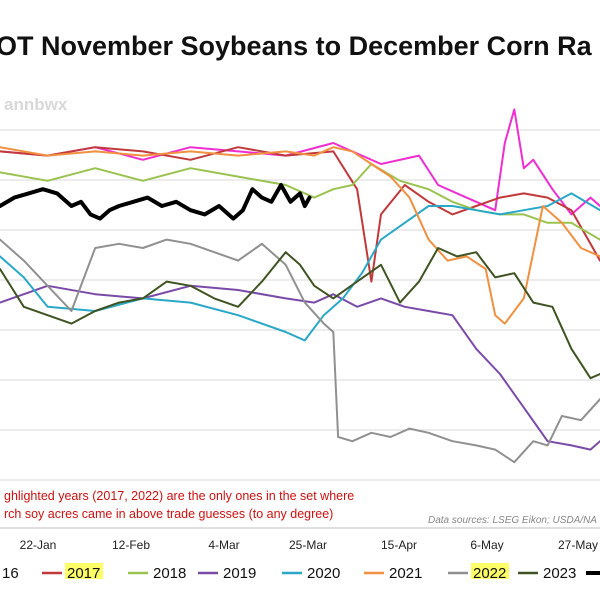 Image resolution: width=600 pixels, height=600 pixels. What do you see at coordinates (169, 573) in the screenshot?
I see `legend-label-2: 2018` at bounding box center [169, 573].